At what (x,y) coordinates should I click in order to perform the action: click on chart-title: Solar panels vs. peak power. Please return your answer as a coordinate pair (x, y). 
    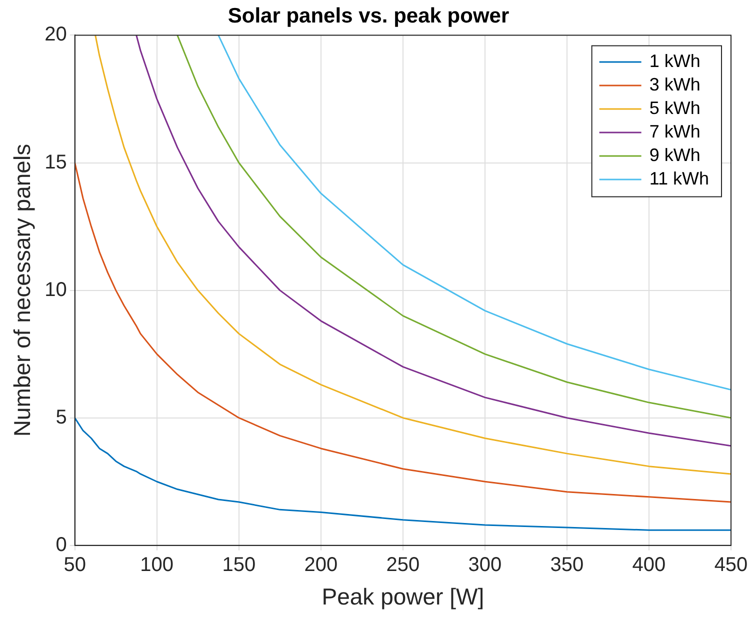
    Looking at the image, I should click on (369, 16).